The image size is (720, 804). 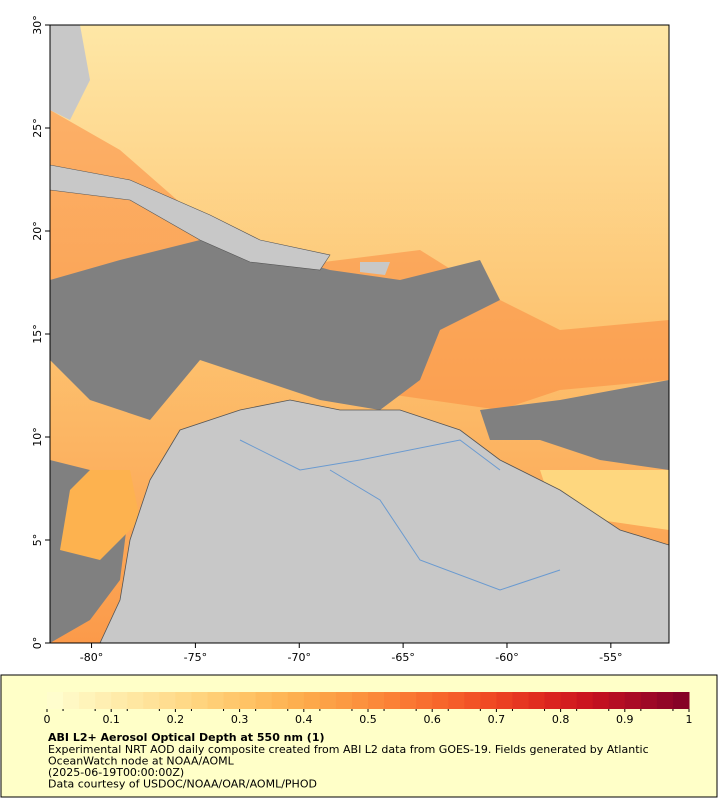 What do you see at coordinates (37, 231) in the screenshot?
I see `y-tick-label: 20°` at bounding box center [37, 231].